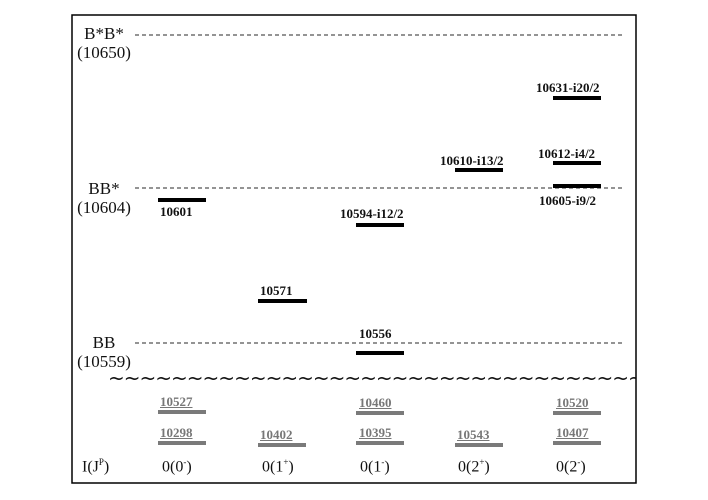 The width and height of the screenshot is (708, 500). I want to click on axis-col-4-main: 0(2, so click(567, 467).